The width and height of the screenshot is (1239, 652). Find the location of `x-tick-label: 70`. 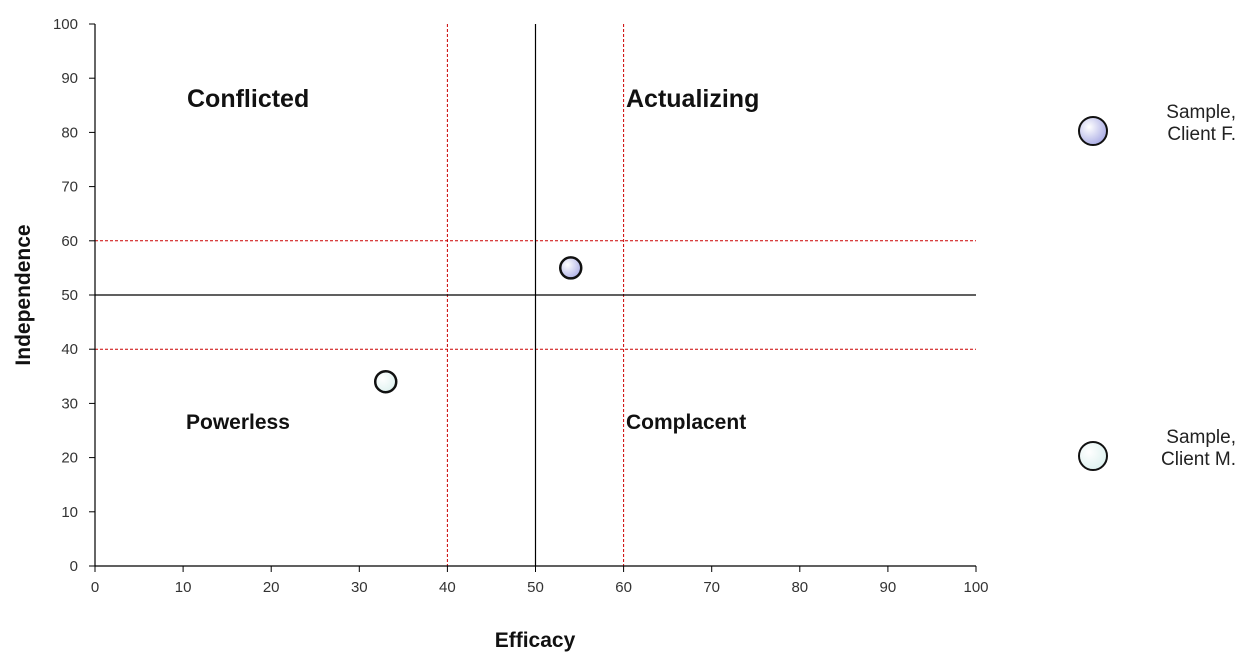

x-tick-label: 70 is located at coordinates (711, 587).